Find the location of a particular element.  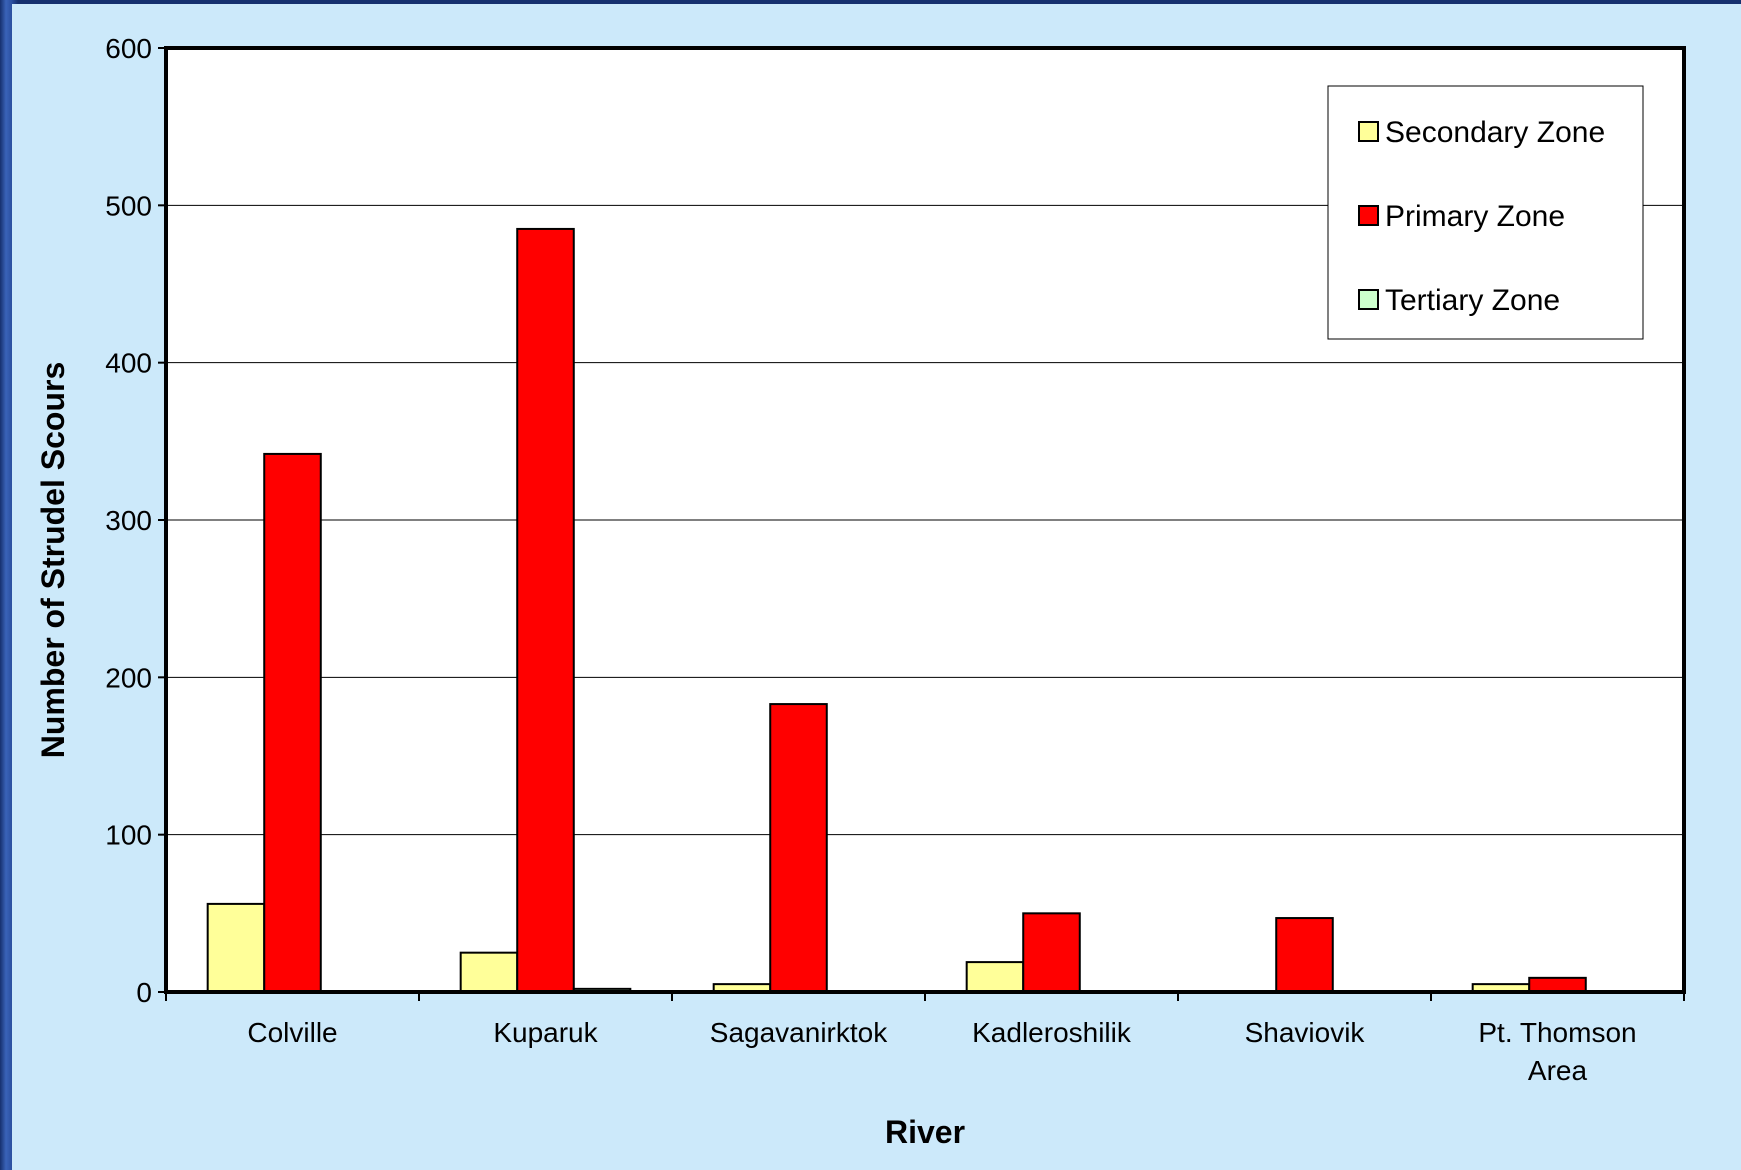

y-tick-label: 300 is located at coordinates (128, 520).